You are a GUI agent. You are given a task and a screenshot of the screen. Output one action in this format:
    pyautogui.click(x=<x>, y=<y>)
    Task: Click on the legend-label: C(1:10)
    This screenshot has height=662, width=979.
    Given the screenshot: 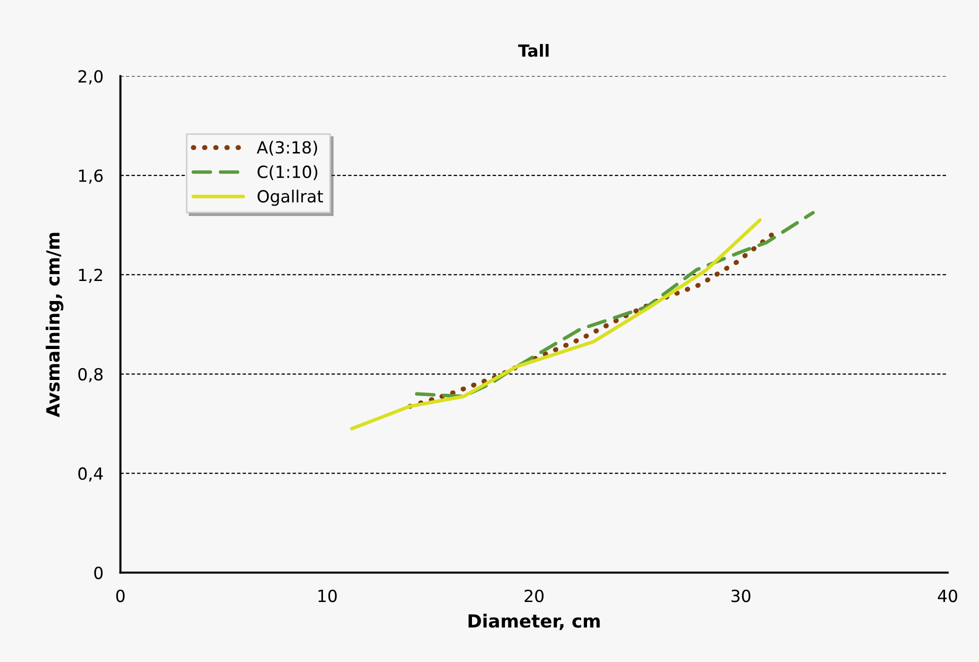 What is the action you would take?
    pyautogui.click(x=288, y=172)
    